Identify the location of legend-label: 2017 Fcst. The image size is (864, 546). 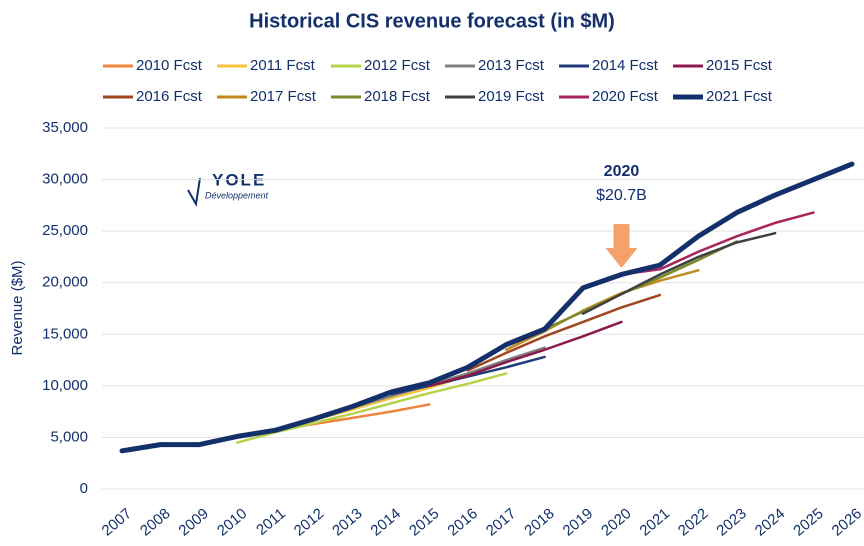
(283, 96).